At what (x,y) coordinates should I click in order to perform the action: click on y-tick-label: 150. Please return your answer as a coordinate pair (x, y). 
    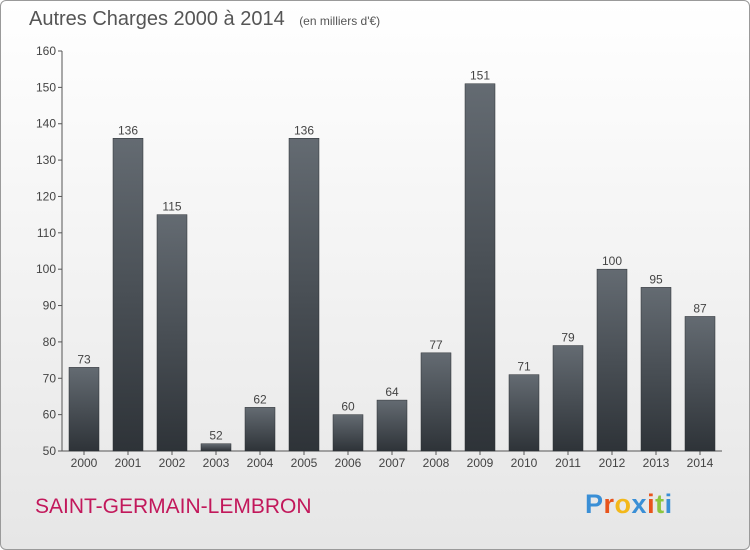
    Looking at the image, I should click on (46, 87).